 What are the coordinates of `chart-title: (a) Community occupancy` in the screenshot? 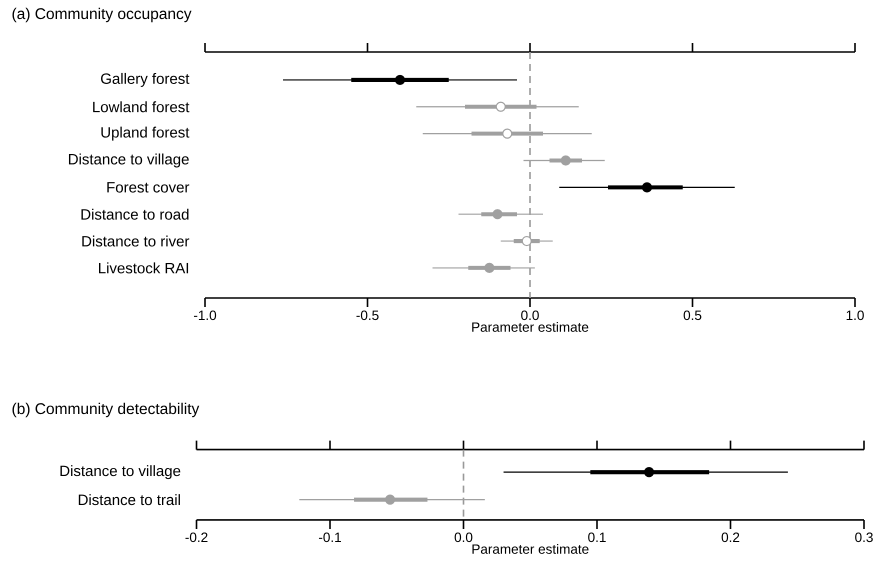 It's located at (102, 15).